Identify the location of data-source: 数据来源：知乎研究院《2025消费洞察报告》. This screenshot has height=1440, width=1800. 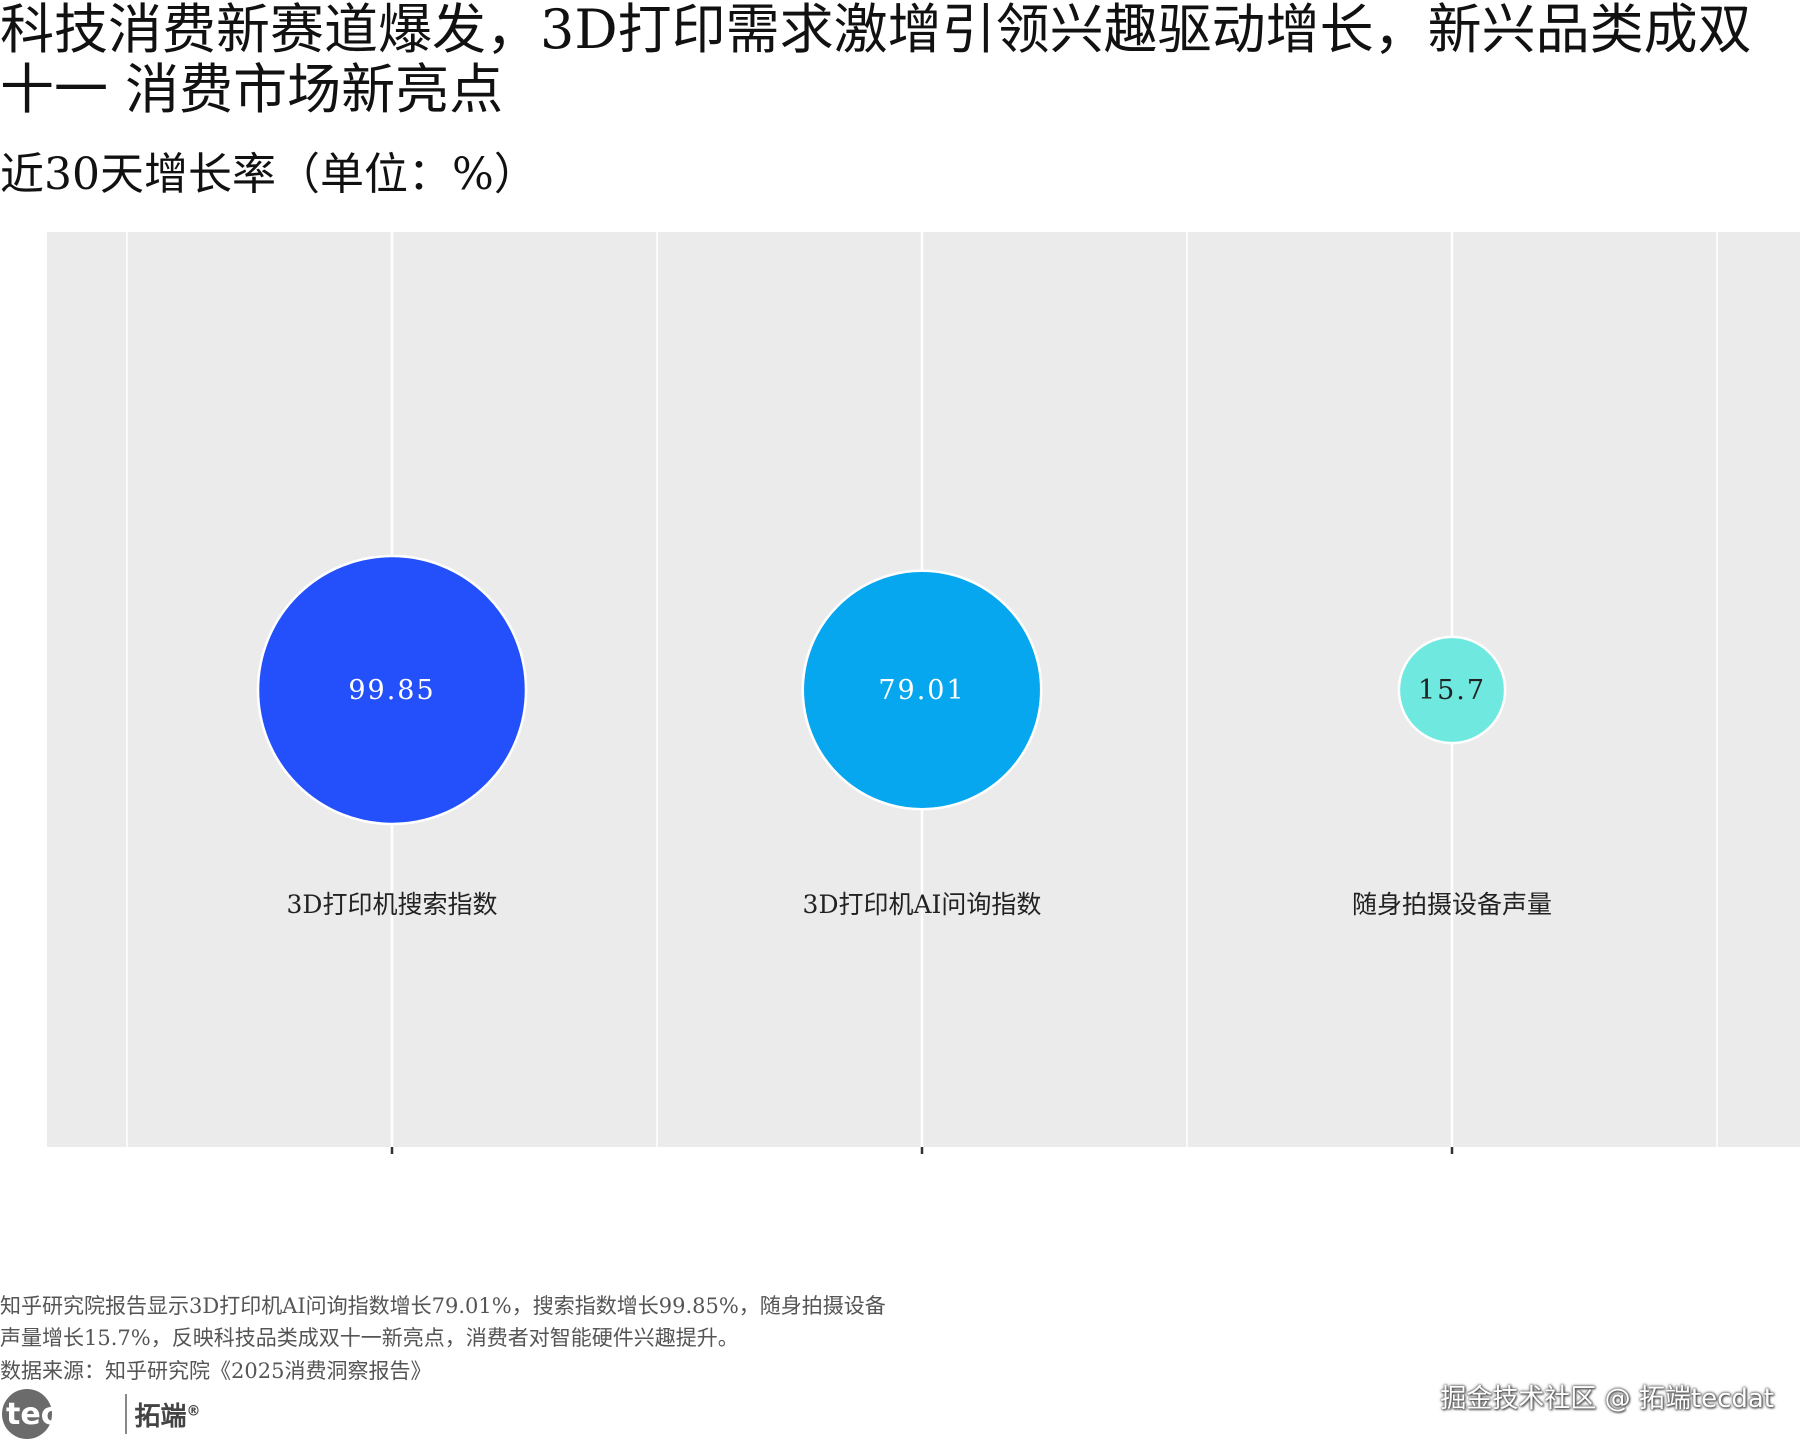
(216, 1371).